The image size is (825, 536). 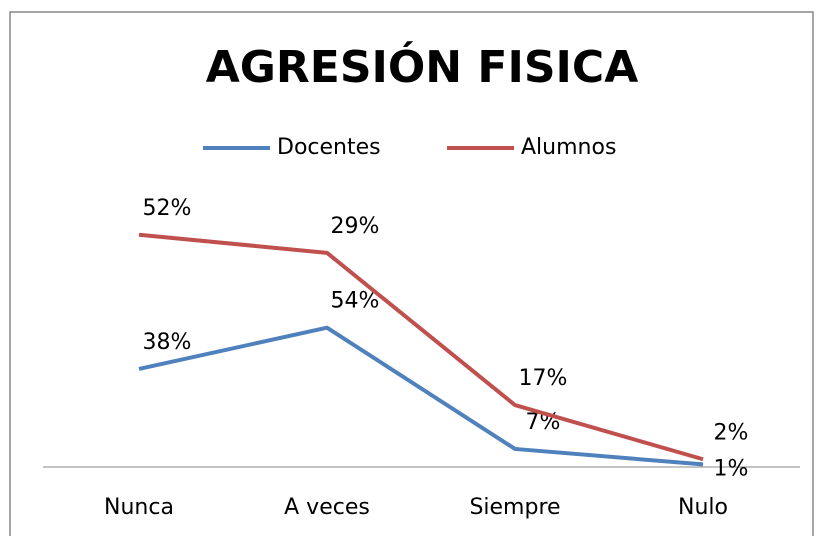 I want to click on data-label: 54%, so click(x=355, y=301).